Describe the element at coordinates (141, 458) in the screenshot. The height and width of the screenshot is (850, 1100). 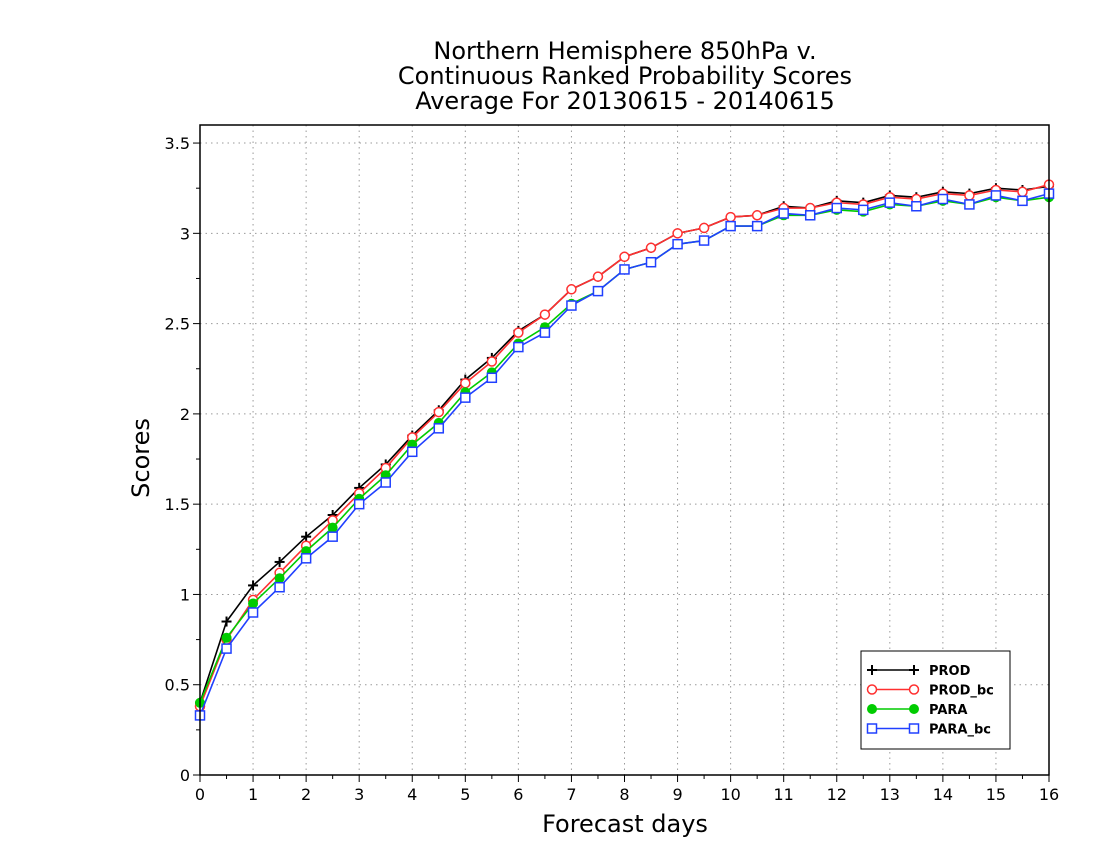
I see `y-axis-label: Scores` at that location.